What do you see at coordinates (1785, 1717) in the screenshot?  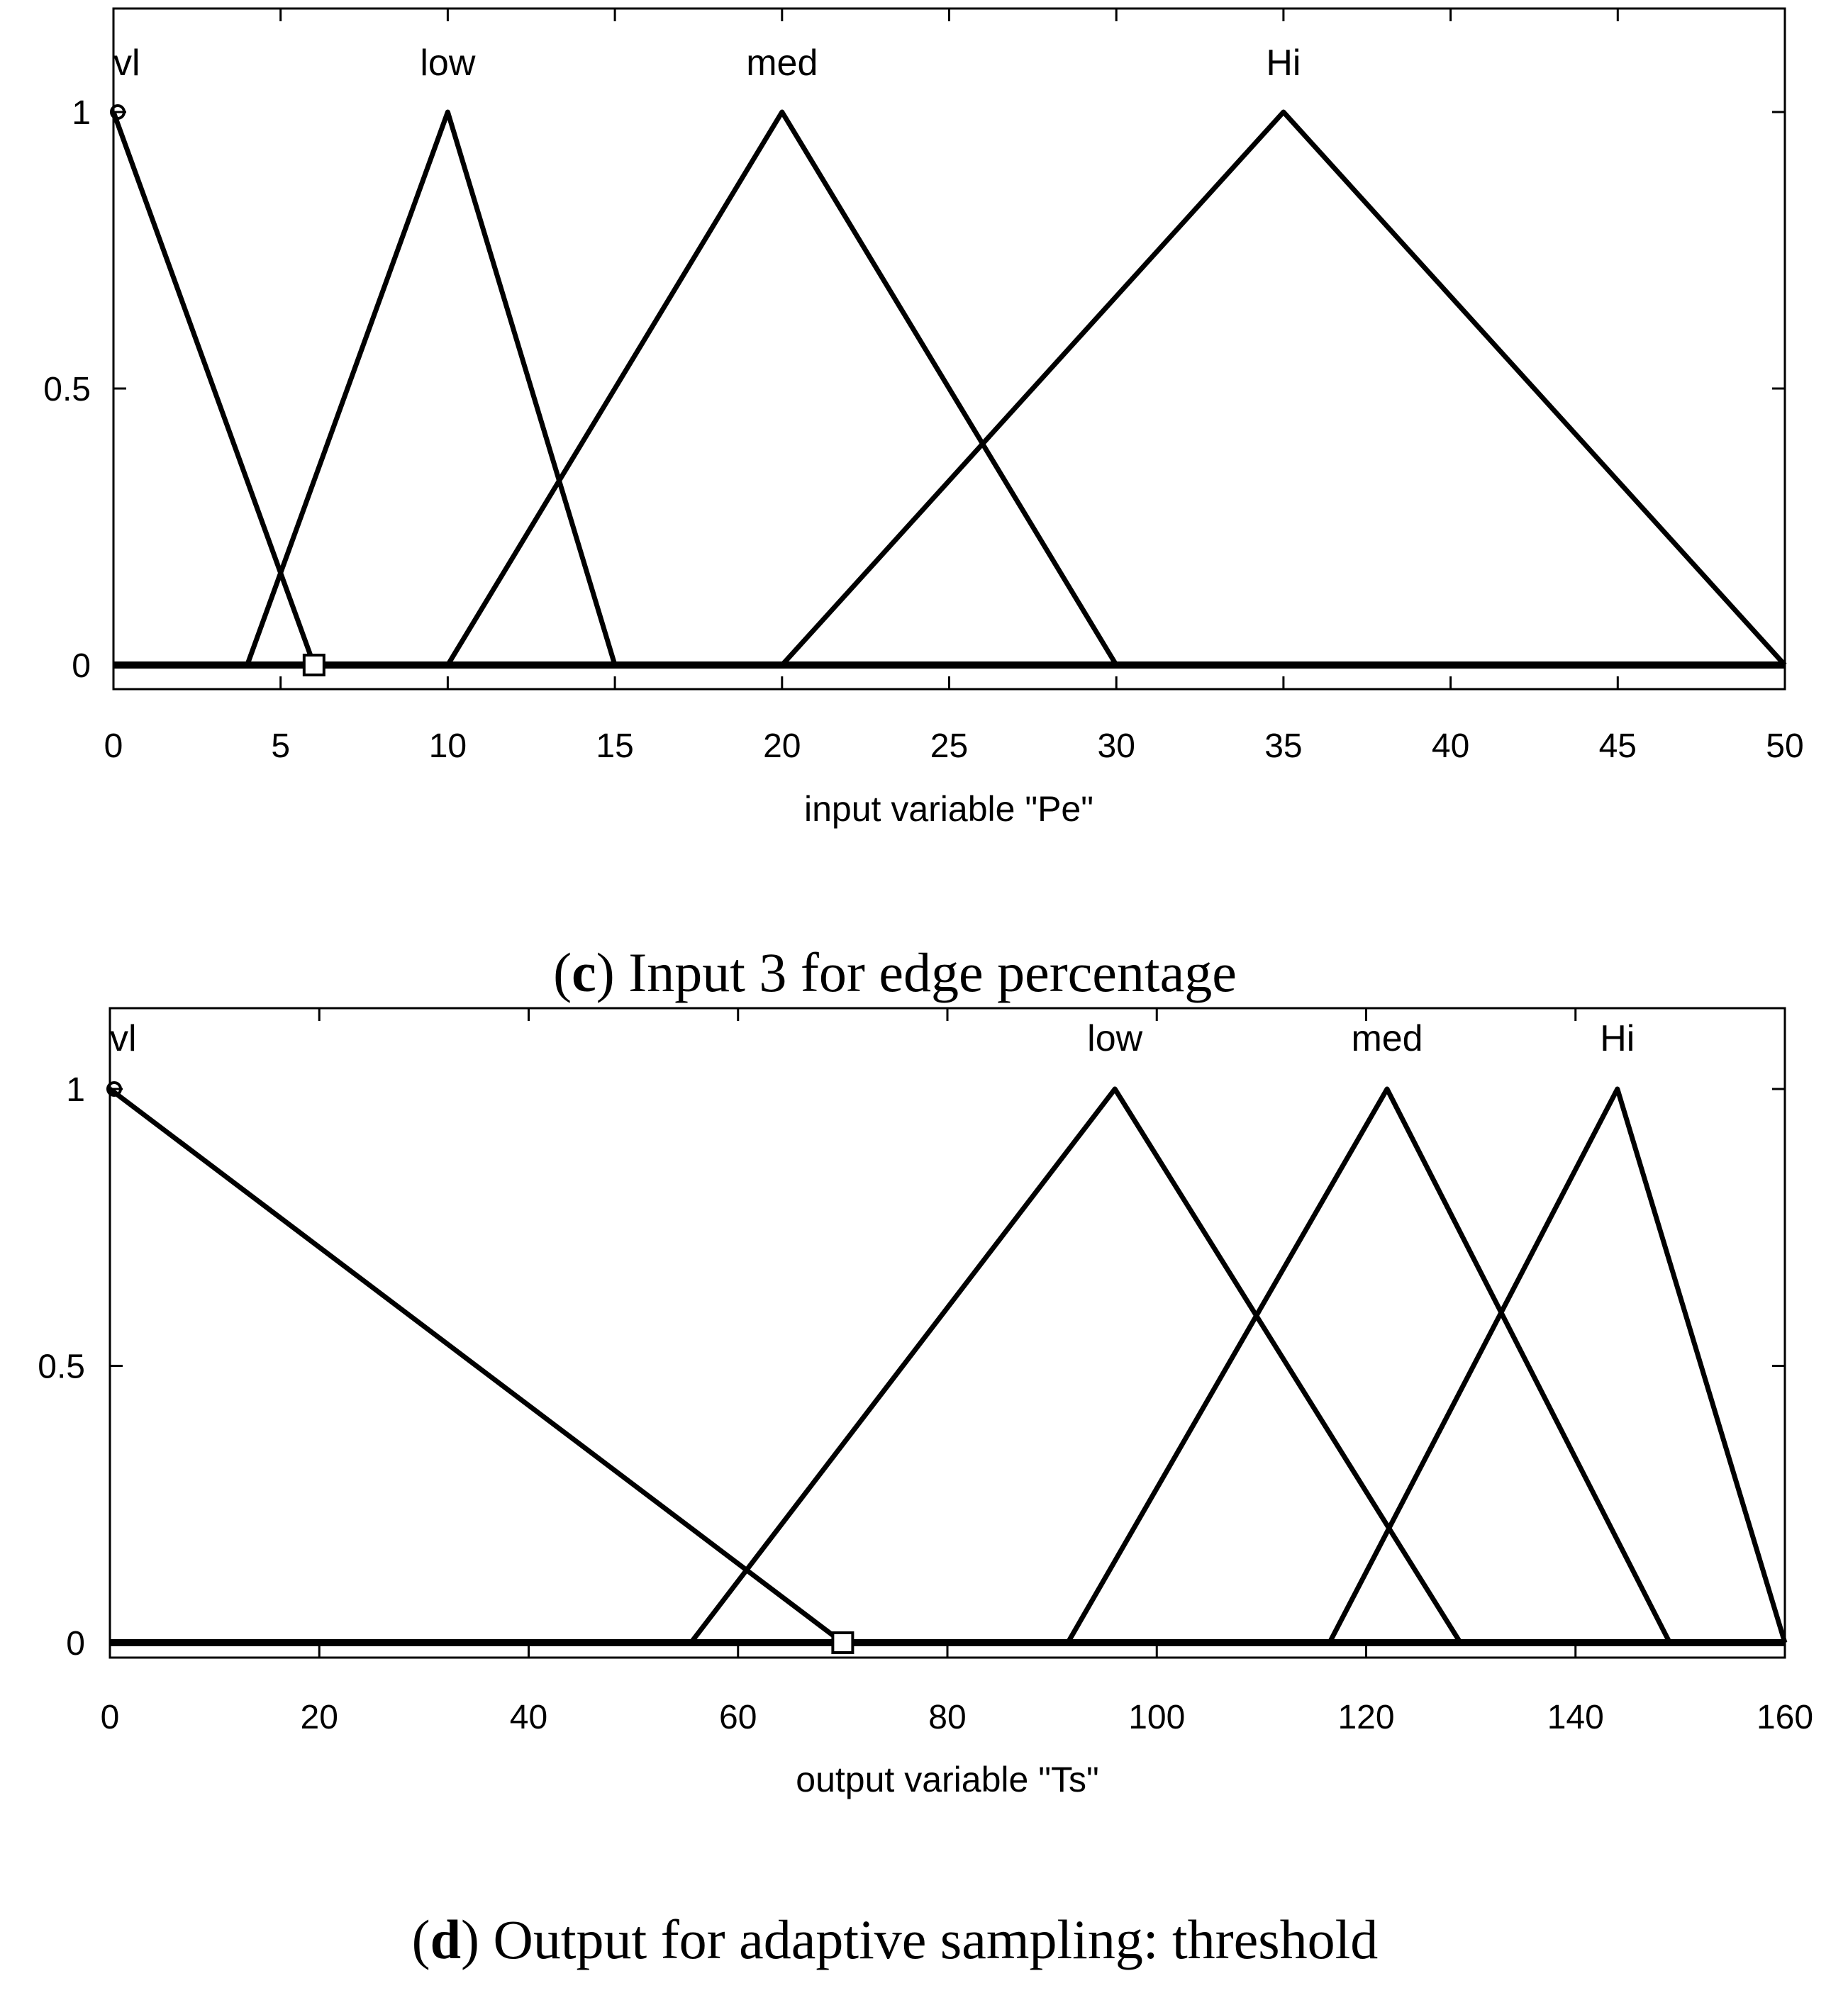 I see `x-tick-label: 160` at bounding box center [1785, 1717].